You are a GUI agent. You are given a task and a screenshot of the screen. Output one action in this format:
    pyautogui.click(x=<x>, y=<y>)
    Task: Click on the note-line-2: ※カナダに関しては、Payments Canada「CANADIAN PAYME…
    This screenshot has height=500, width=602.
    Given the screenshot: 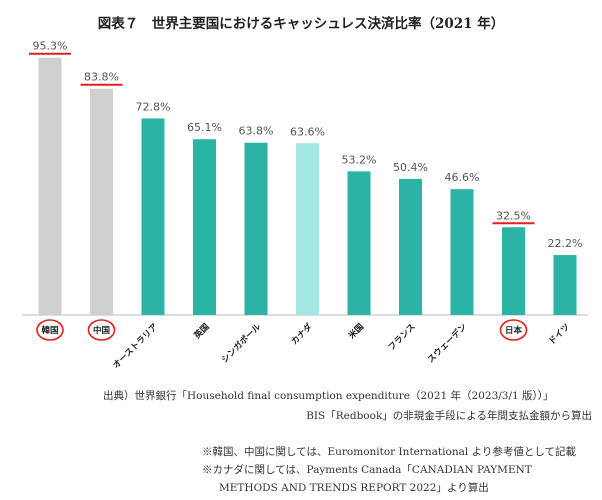 What is the action you would take?
    pyautogui.click(x=367, y=470)
    